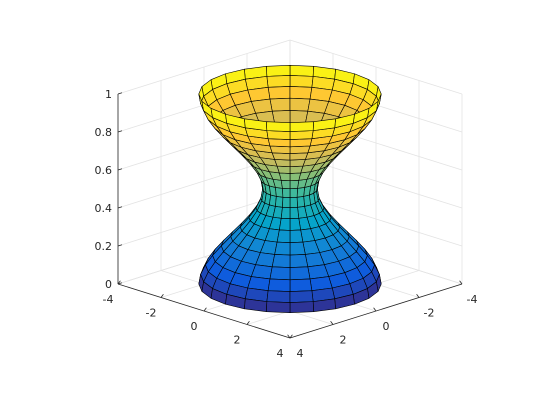 The height and width of the screenshot is (420, 560). Describe the element at coordinates (104, 132) in the screenshot. I see `z-tick-label: 0.8` at that location.